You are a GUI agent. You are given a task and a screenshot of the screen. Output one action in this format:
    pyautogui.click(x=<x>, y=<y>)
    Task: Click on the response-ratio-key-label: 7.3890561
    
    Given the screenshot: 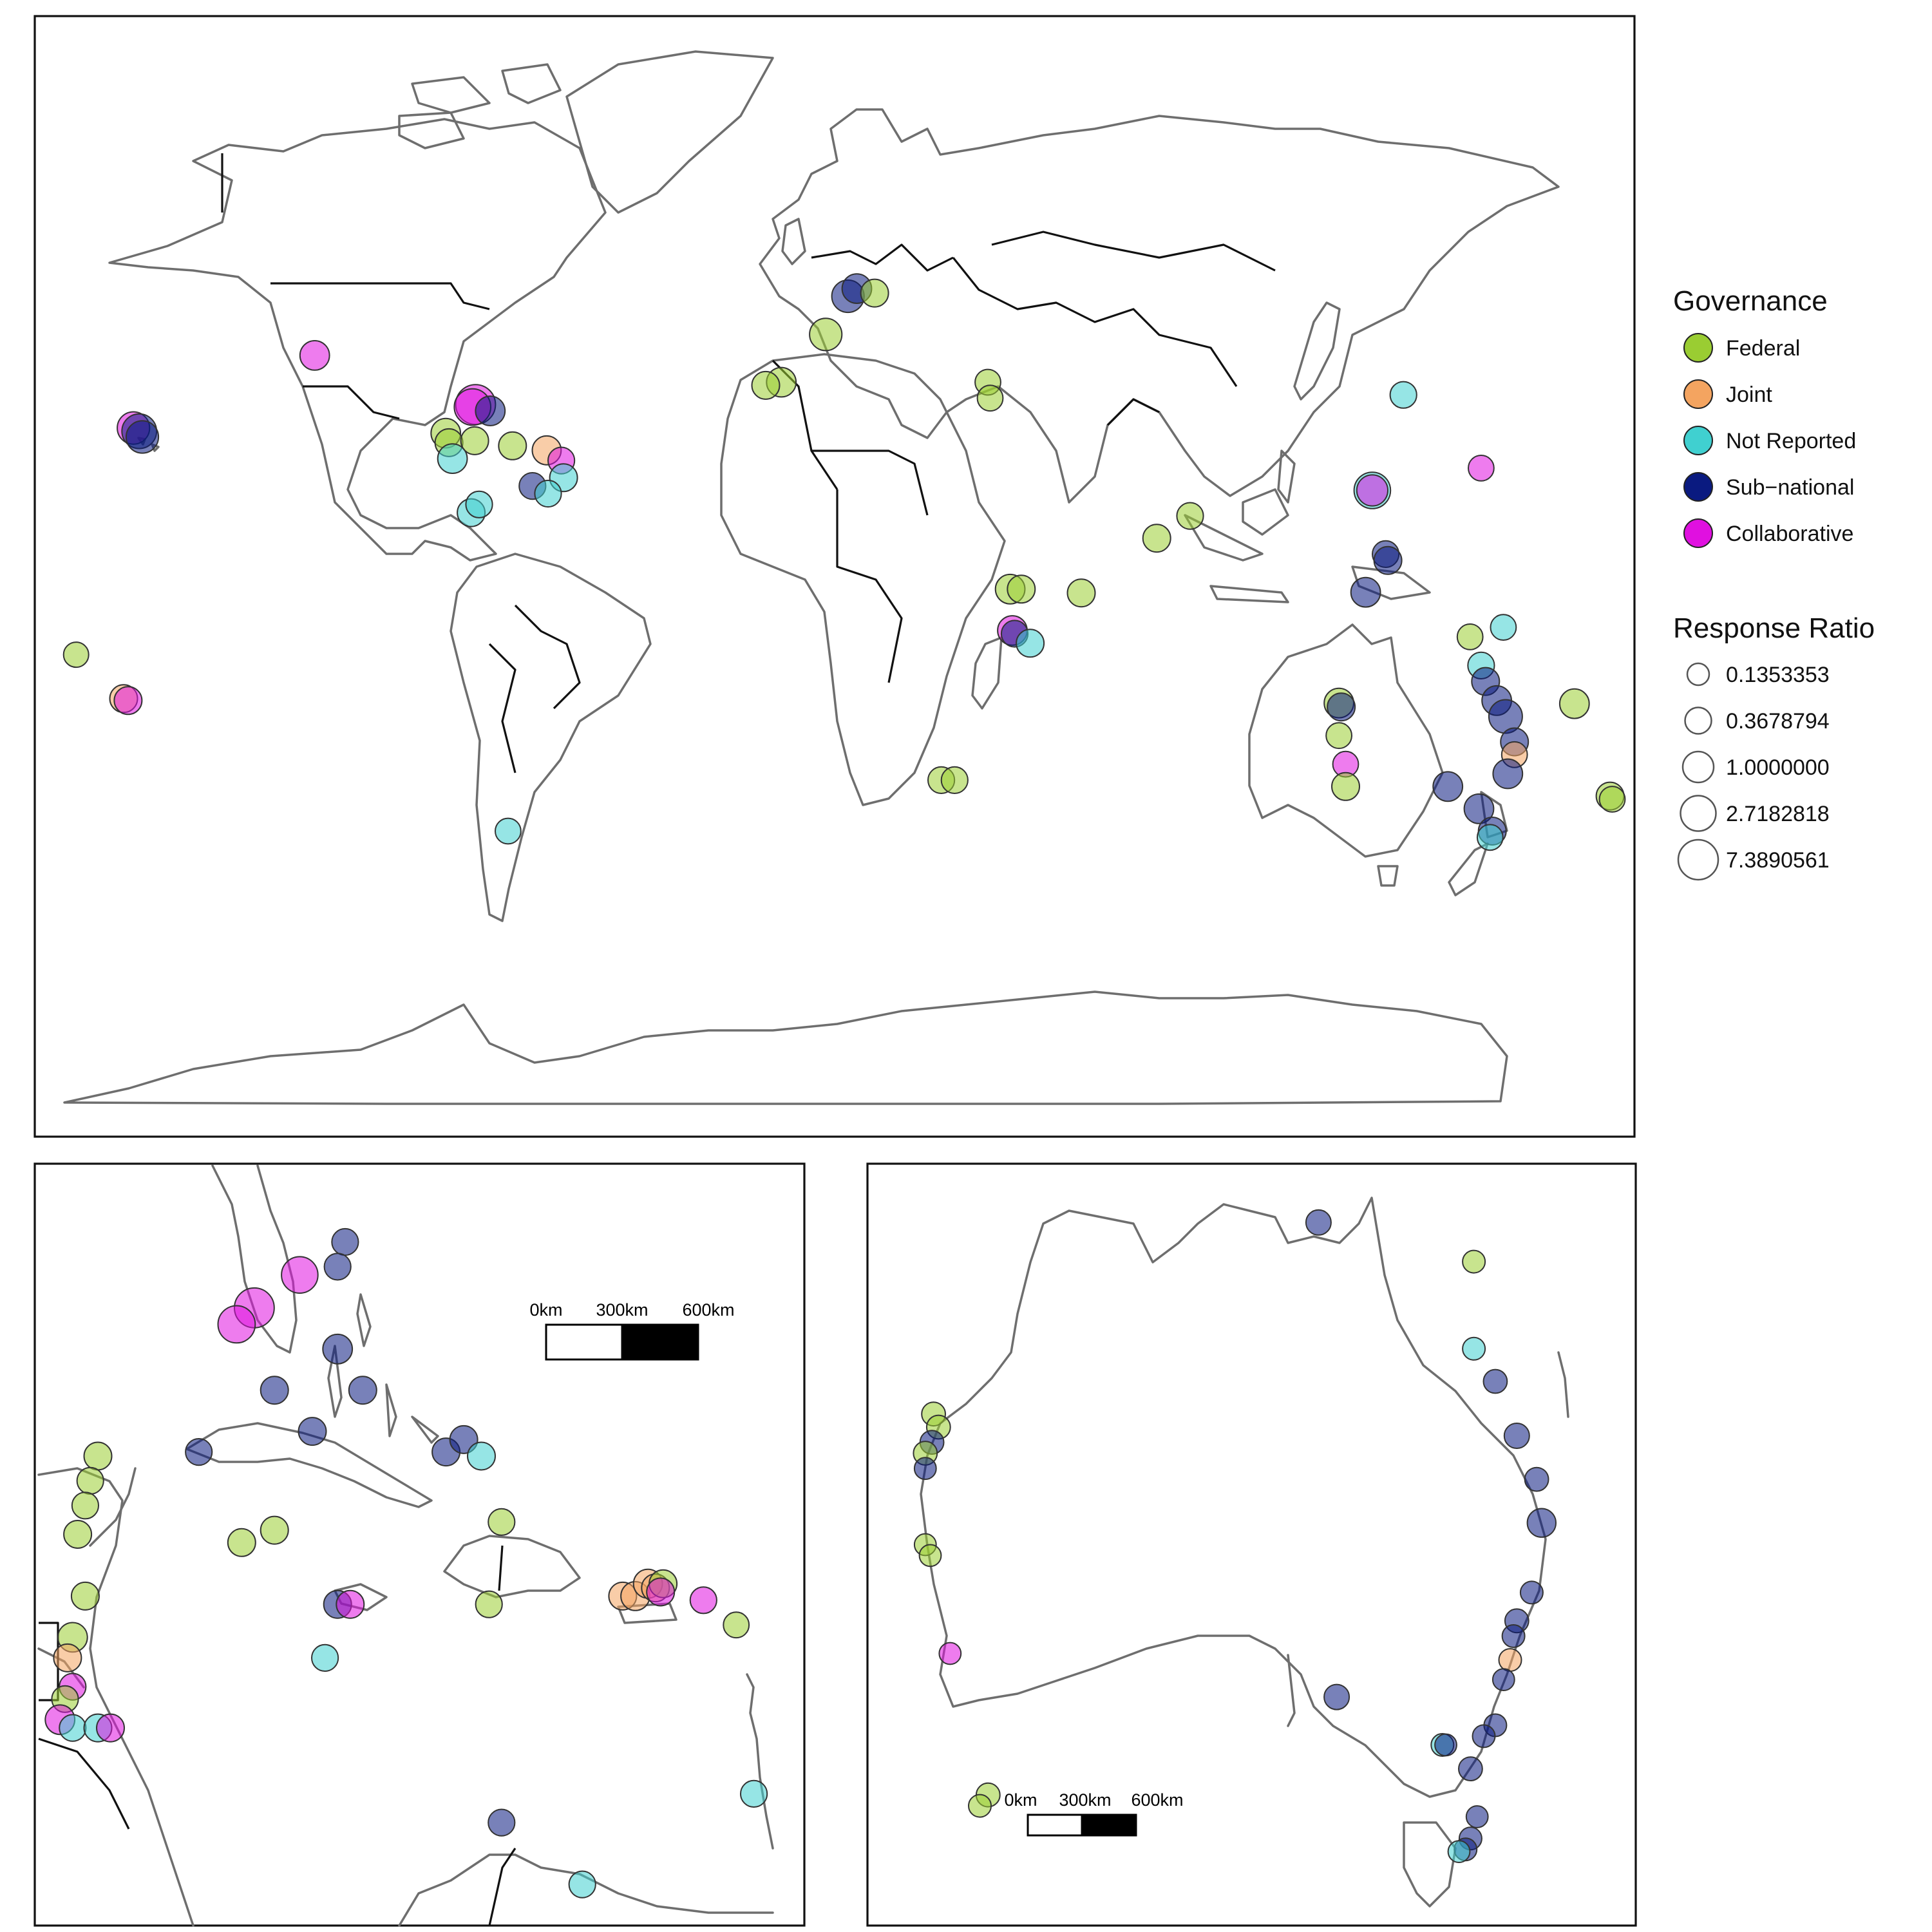 What is the action you would take?
    pyautogui.click(x=1778, y=860)
    